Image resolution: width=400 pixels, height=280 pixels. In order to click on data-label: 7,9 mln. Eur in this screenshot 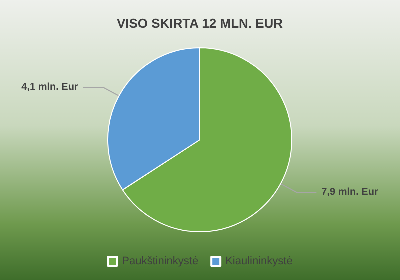, I will do `click(350, 192)`.